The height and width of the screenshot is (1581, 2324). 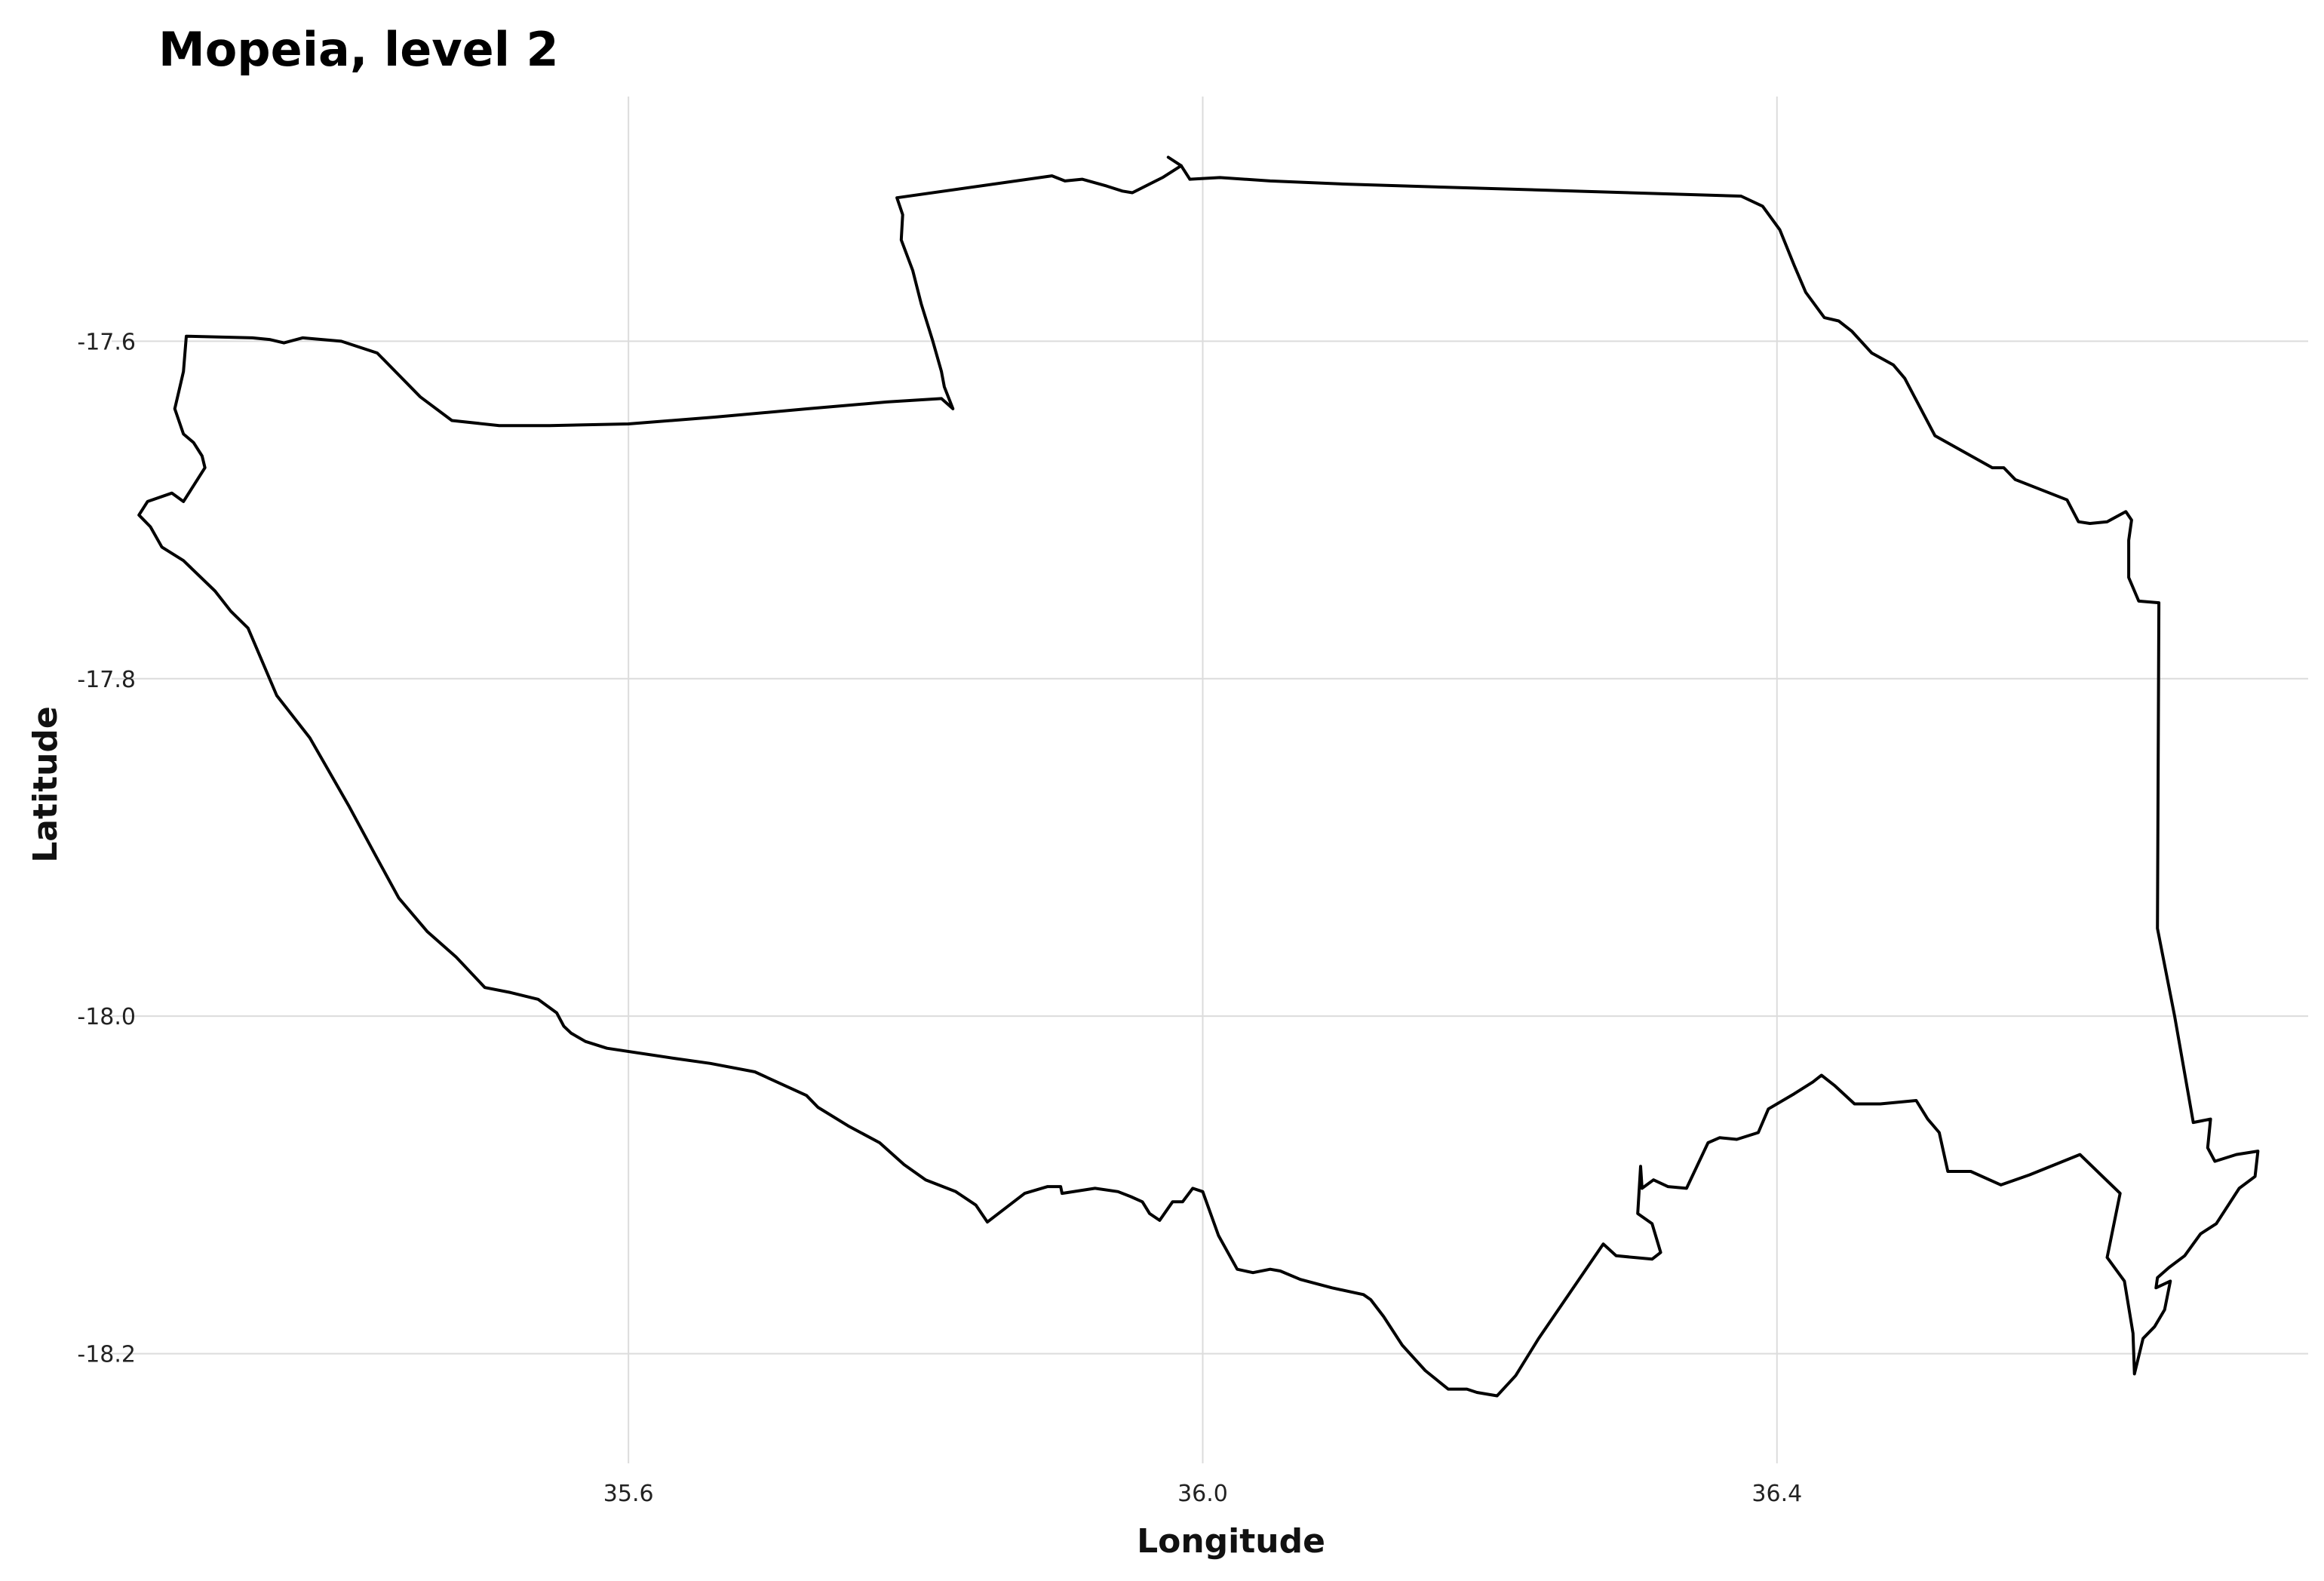 I want to click on x-tick-label: 36.4, so click(x=1776, y=1494).